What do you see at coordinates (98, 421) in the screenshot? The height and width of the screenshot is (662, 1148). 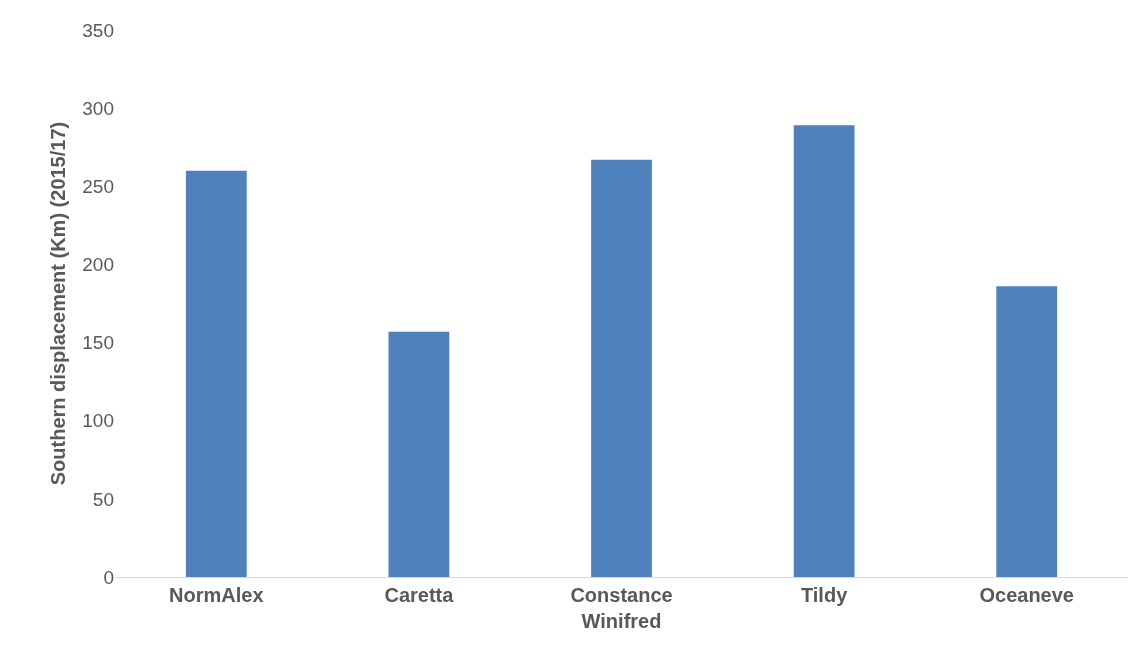 I see `y-tick-label: 100` at bounding box center [98, 421].